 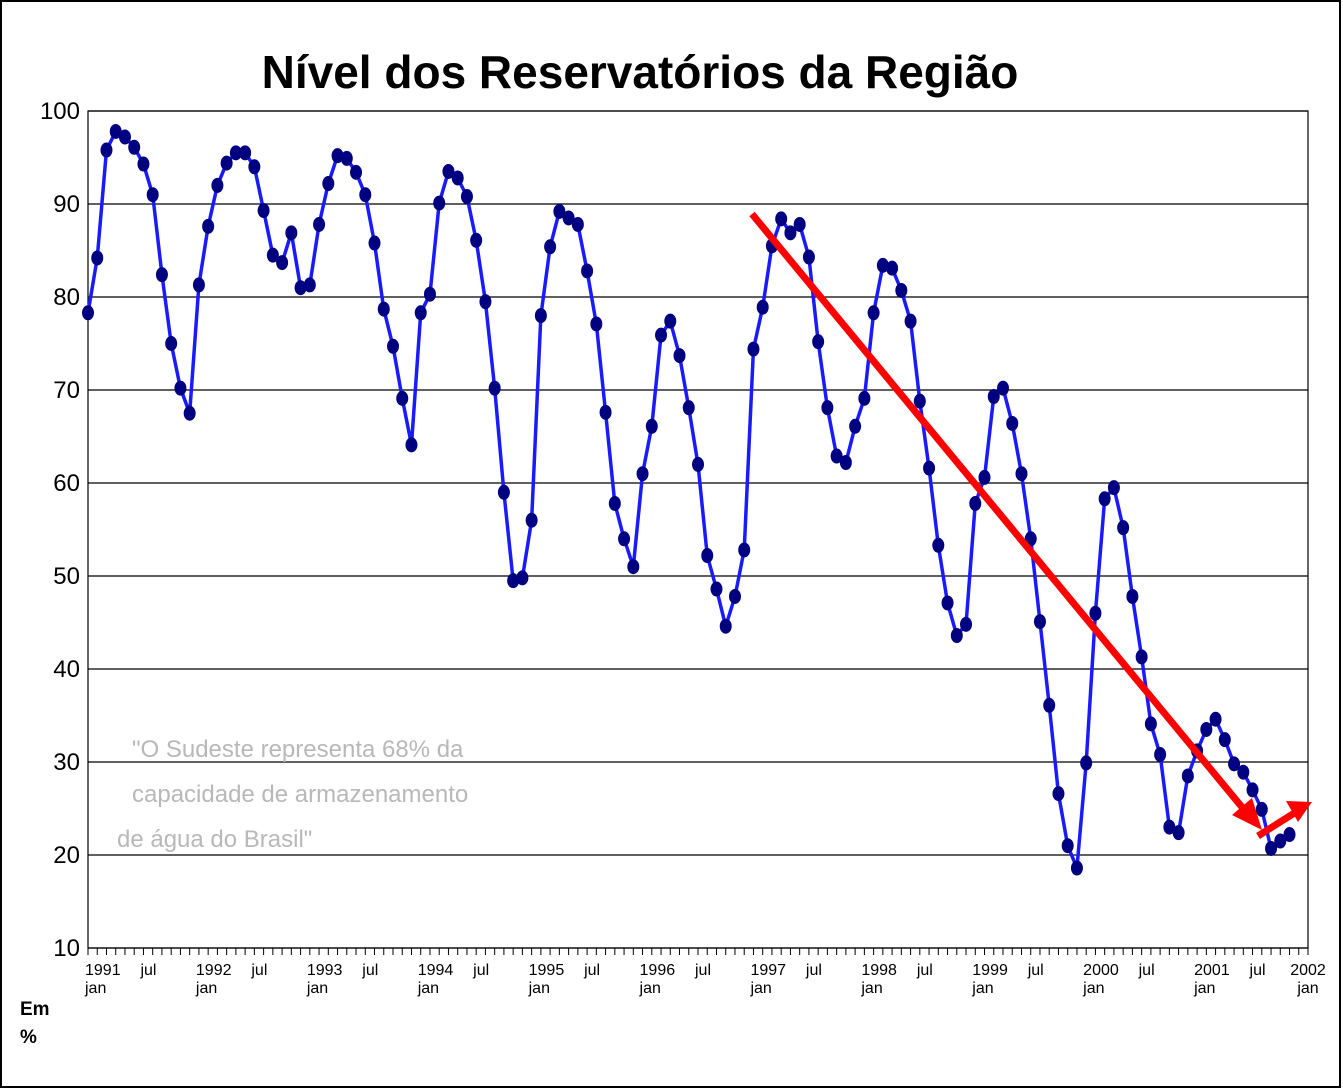 I want to click on x-tick-label: 2001 jan, so click(x=1212, y=979).